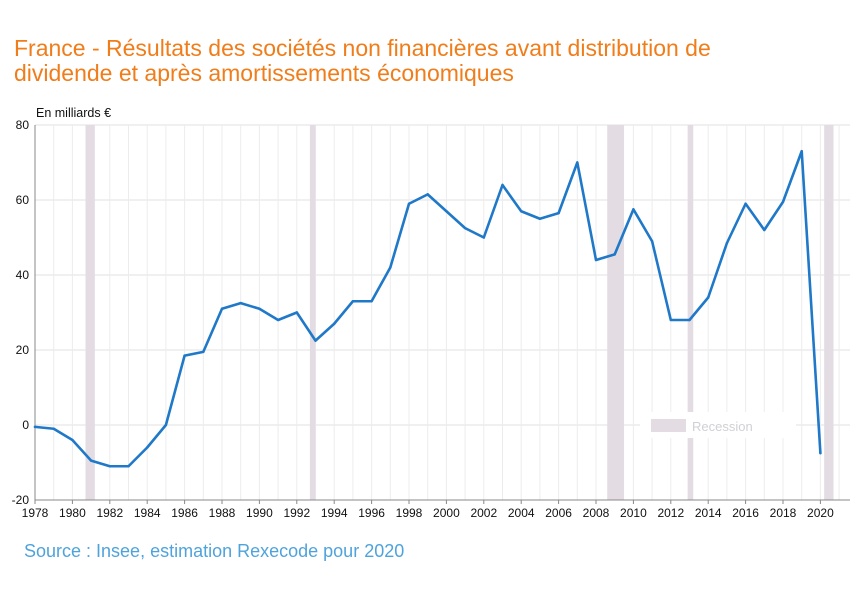  What do you see at coordinates (147, 513) in the screenshot?
I see `x-tick-label: 1984` at bounding box center [147, 513].